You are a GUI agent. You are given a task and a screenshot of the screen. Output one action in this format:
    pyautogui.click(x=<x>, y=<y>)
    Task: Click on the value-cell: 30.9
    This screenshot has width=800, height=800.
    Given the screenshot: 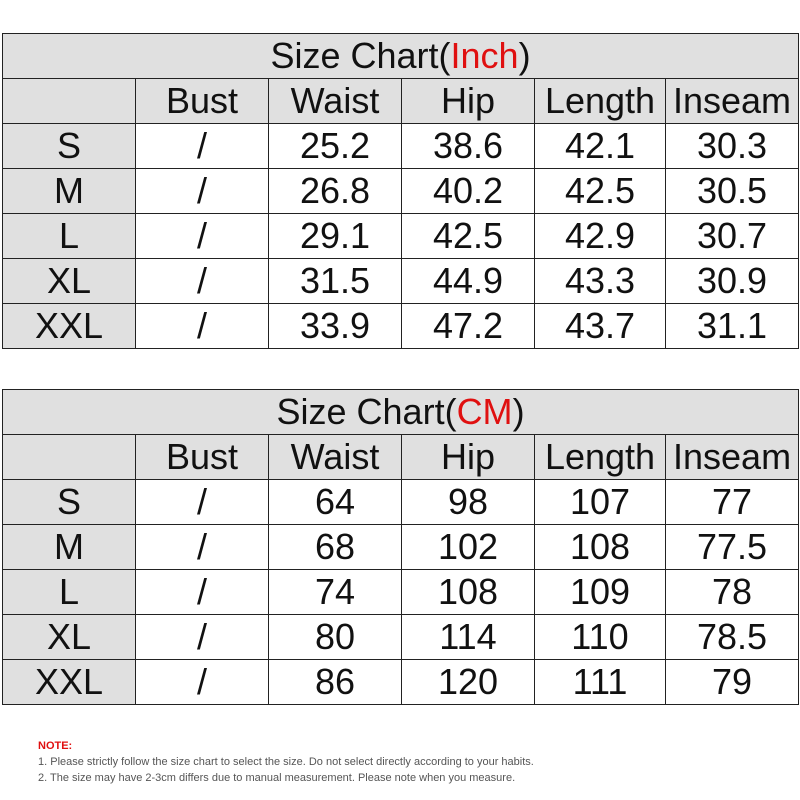 What is the action you would take?
    pyautogui.click(x=732, y=281)
    